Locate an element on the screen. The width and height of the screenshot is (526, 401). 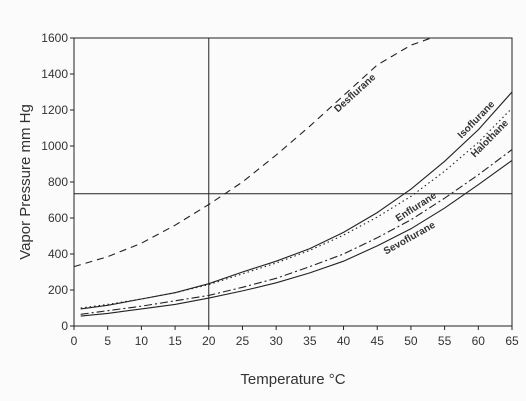
curve-label-sevoflurane: Sevoflurane is located at coordinates (410, 239).